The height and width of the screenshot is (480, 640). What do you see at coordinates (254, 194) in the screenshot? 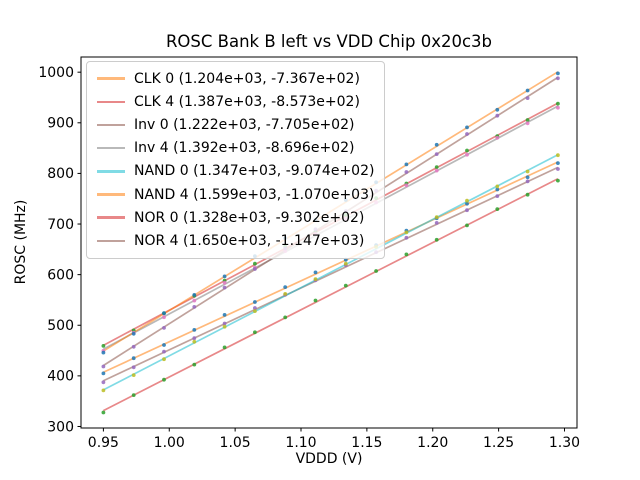
I see `legend-label: NAND 4 (1.599e+03, -1.070e+03)` at bounding box center [254, 194].